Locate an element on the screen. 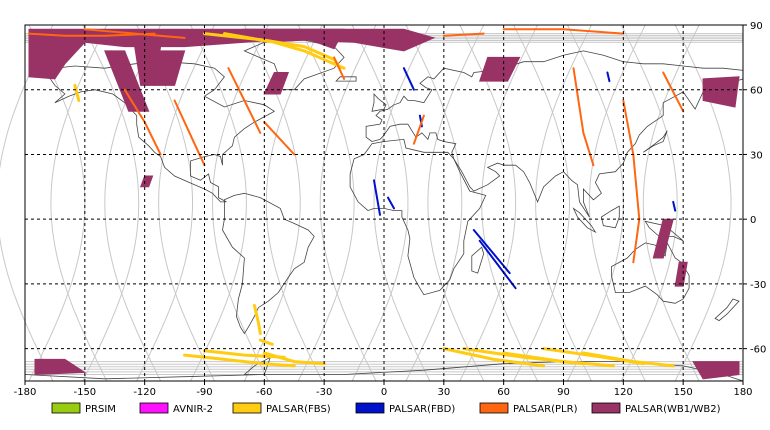  y-tick-label: -30 is located at coordinates (758, 285).